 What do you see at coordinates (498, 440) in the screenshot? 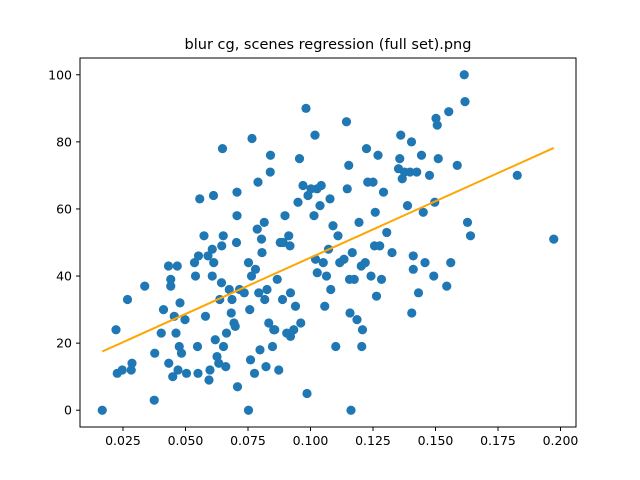
I see `x-tick-label: 0.175` at bounding box center [498, 440].